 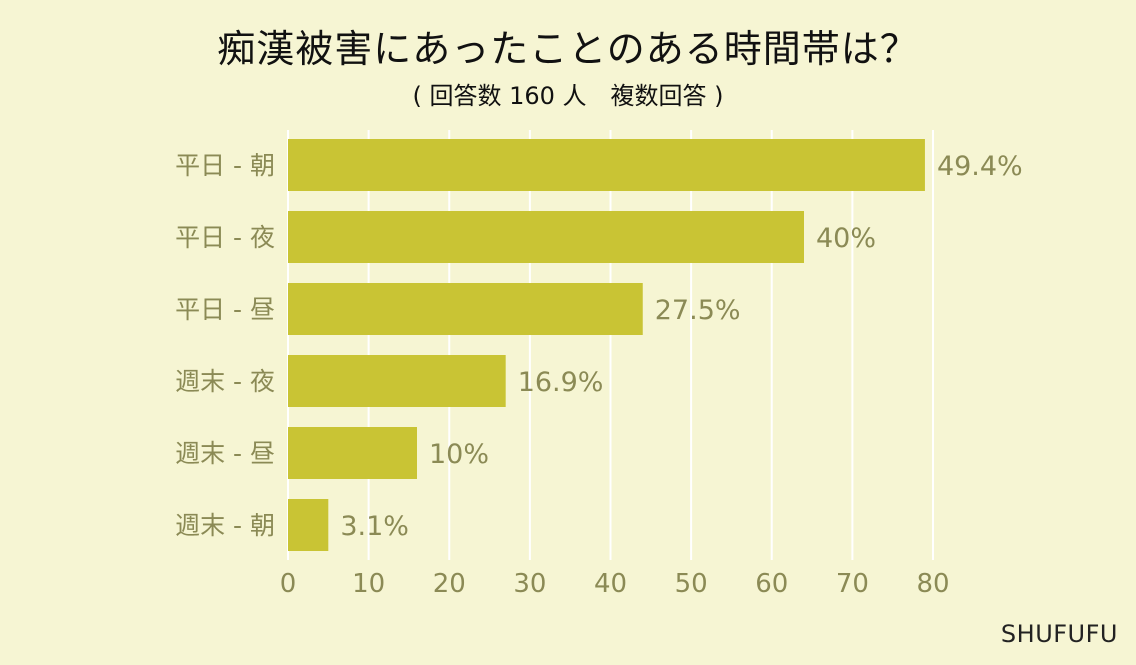 I want to click on category-label: 平日 - 昼, so click(x=225, y=309).